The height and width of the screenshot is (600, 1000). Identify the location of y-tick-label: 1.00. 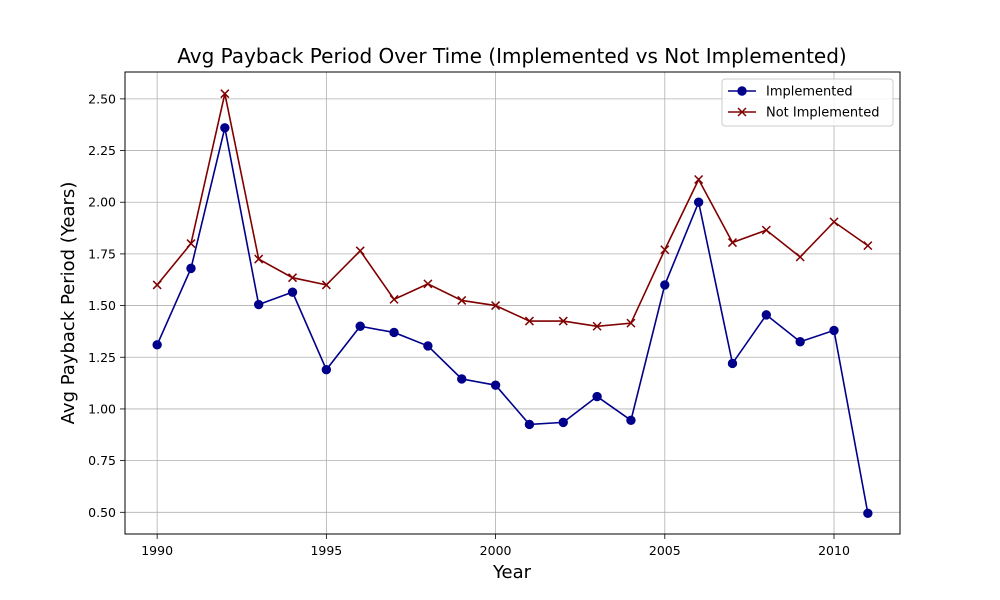
(102, 408).